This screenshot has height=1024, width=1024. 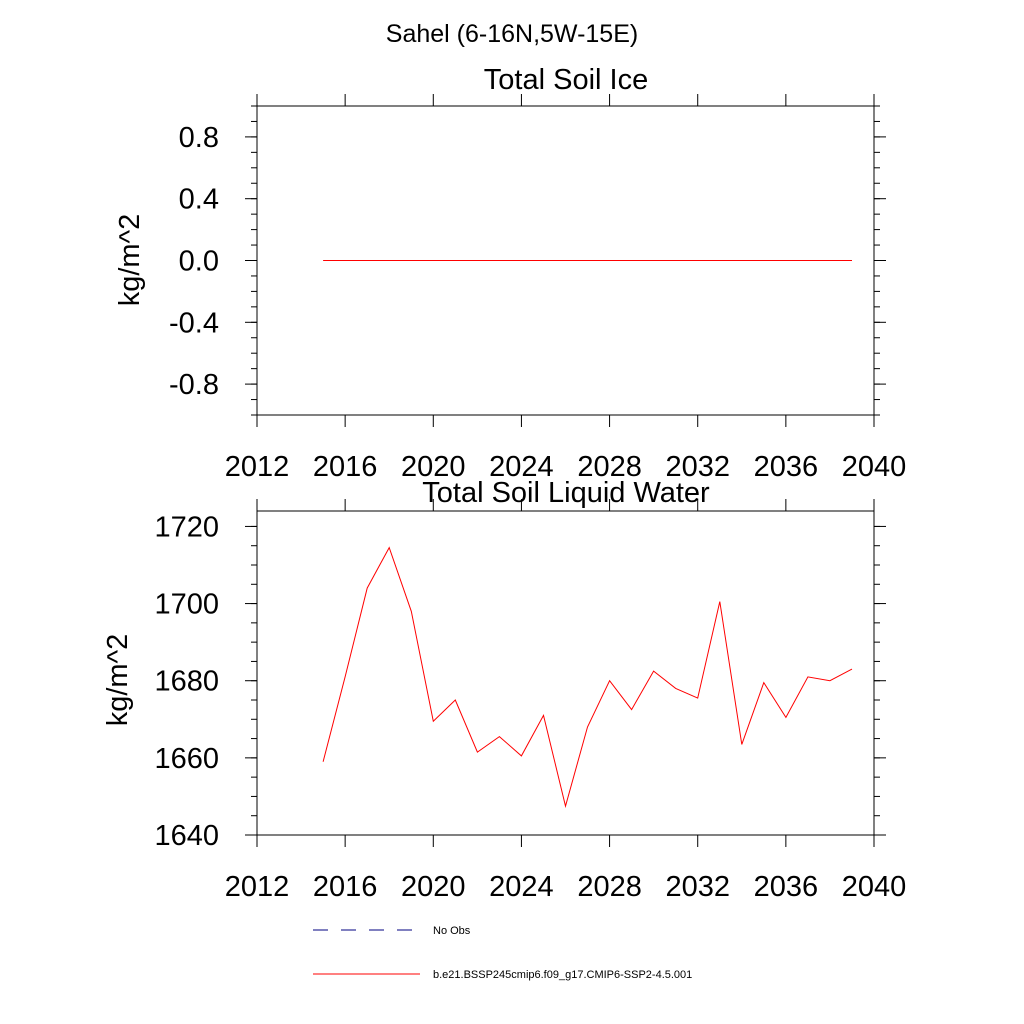 I want to click on y-tick-label: -0.8, so click(x=194, y=385).